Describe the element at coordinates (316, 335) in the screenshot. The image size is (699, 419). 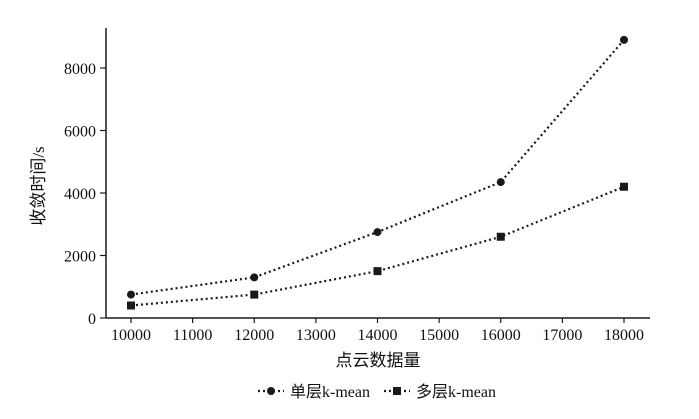
I see `x-tick-label: 13000` at that location.